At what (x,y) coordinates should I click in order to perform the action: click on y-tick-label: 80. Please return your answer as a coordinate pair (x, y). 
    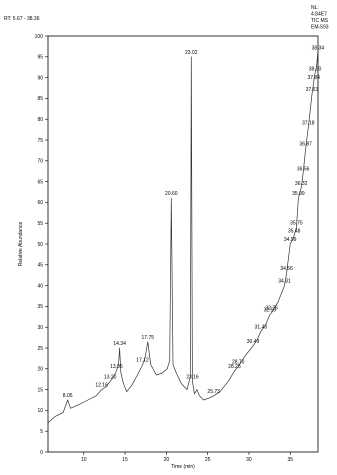
    Looking at the image, I should click on (40, 120).